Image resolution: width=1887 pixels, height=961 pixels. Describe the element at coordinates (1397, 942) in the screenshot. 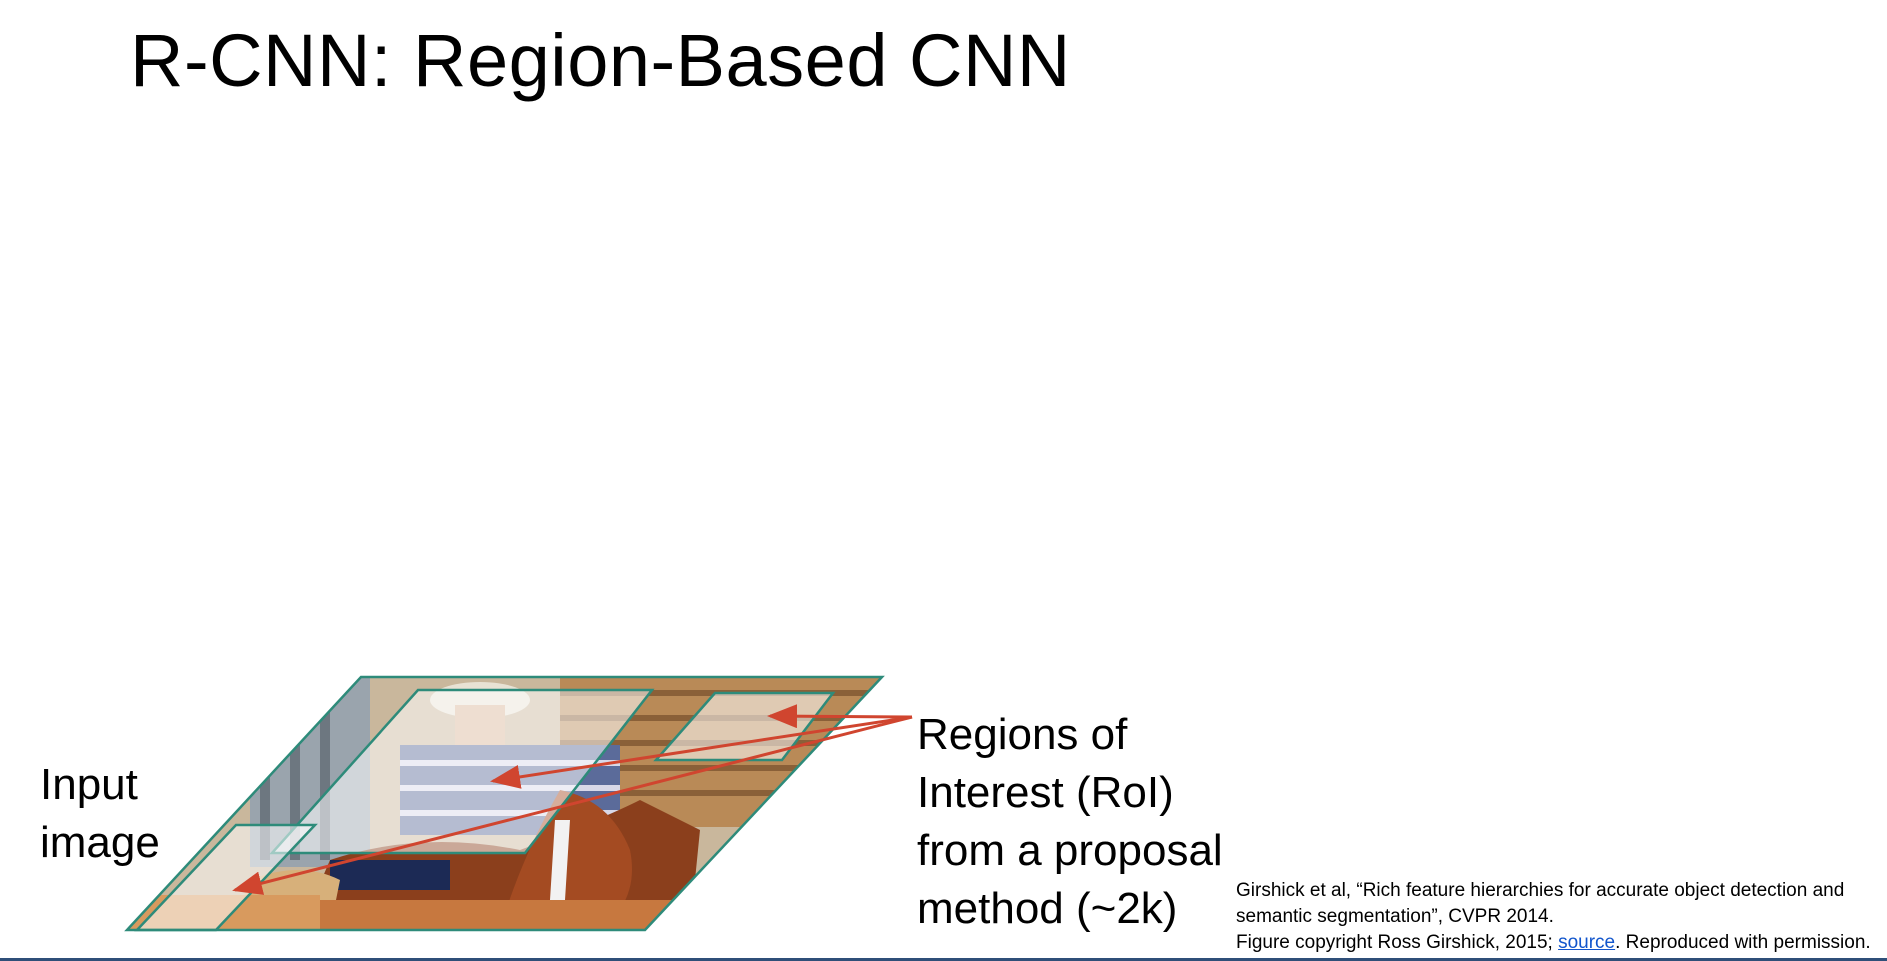

I see `citation-line3-pre: Figure copyright Ross Girshick, 2015;` at that location.